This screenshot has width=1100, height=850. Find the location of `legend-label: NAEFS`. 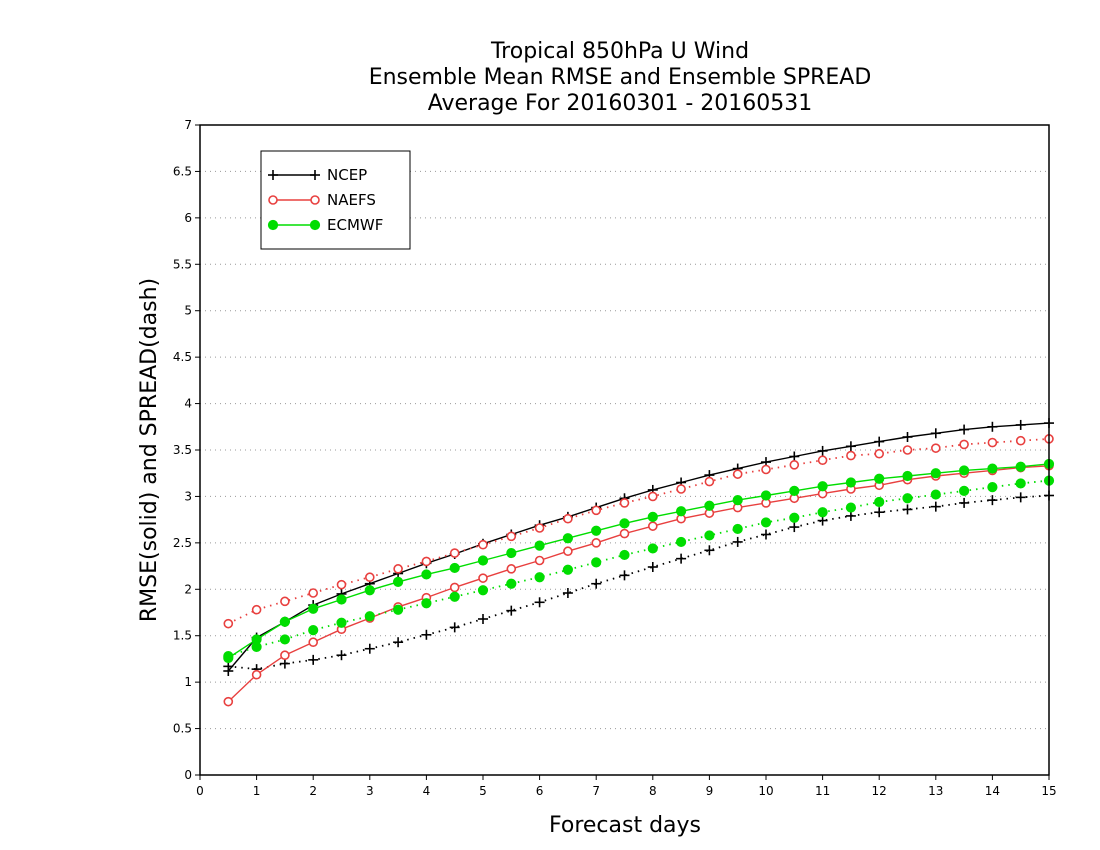

legend-label: NAEFS is located at coordinates (351, 200).